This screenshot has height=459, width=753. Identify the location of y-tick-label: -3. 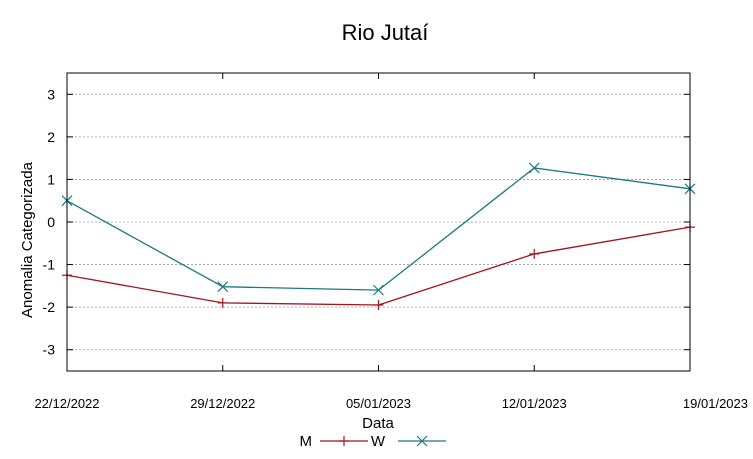
(49, 350).